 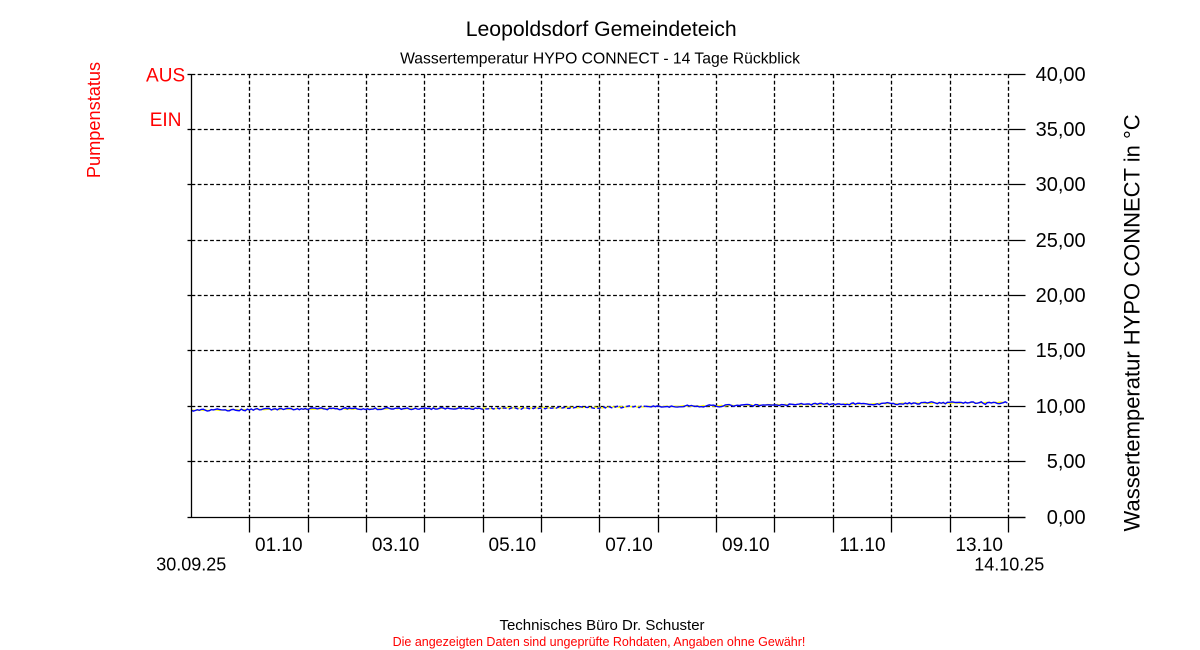 I want to click on svg-text: 07.10, so click(x=629, y=545).